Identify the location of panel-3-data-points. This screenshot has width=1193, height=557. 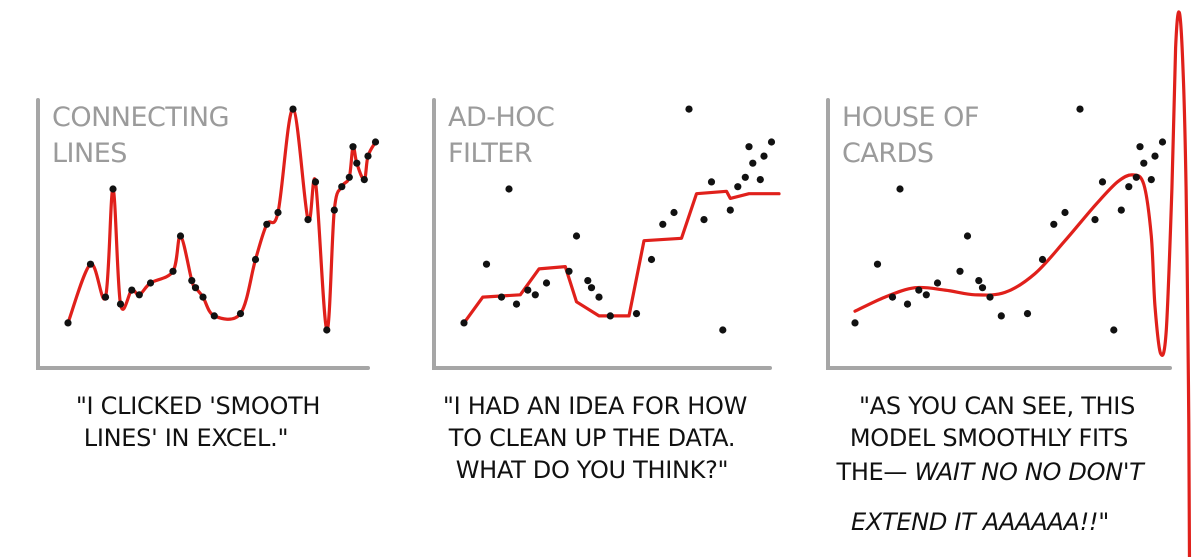
(1009, 219).